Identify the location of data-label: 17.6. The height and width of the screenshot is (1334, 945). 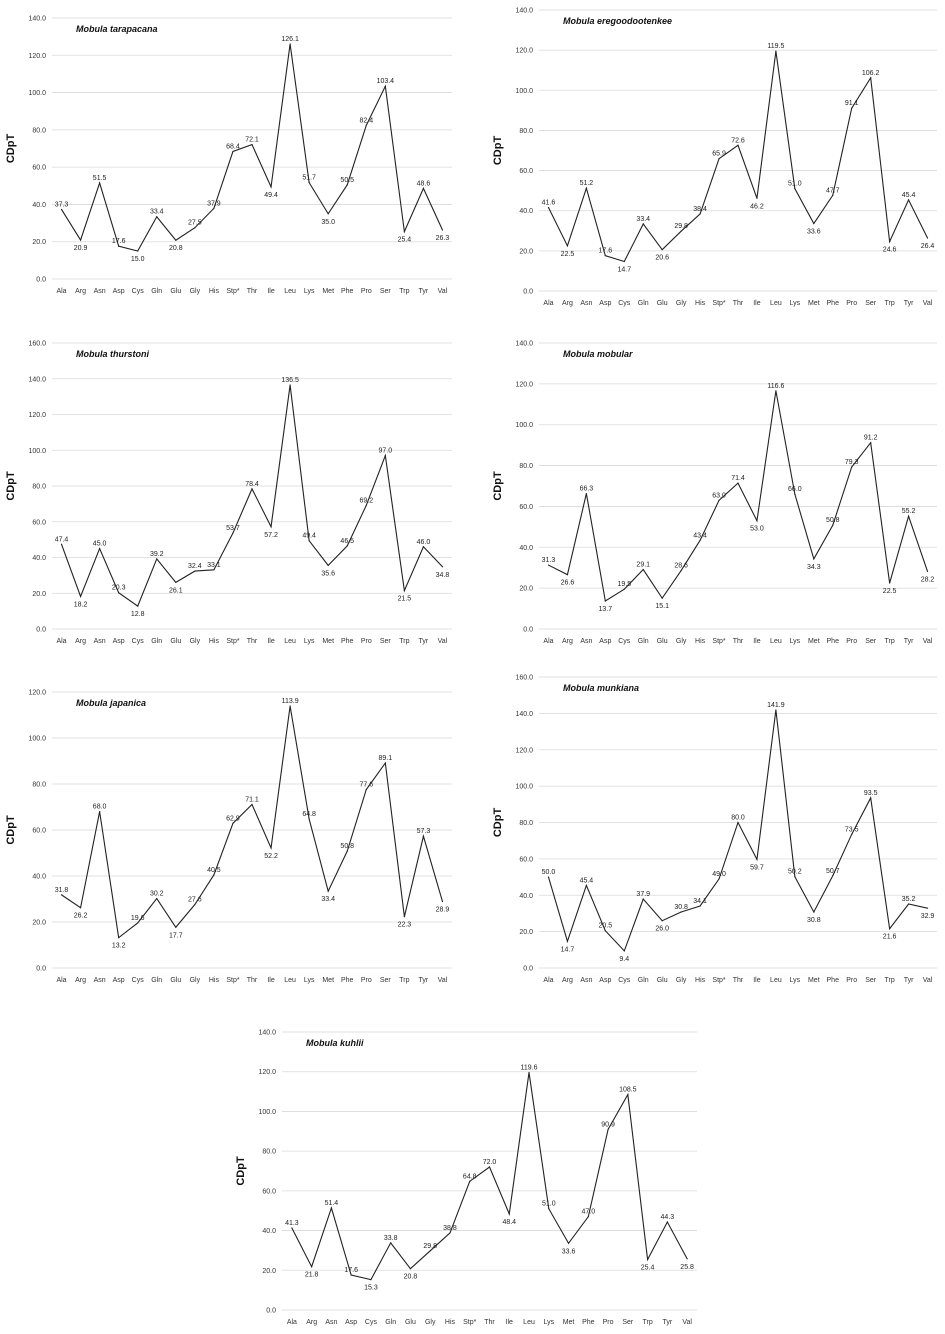
(606, 251).